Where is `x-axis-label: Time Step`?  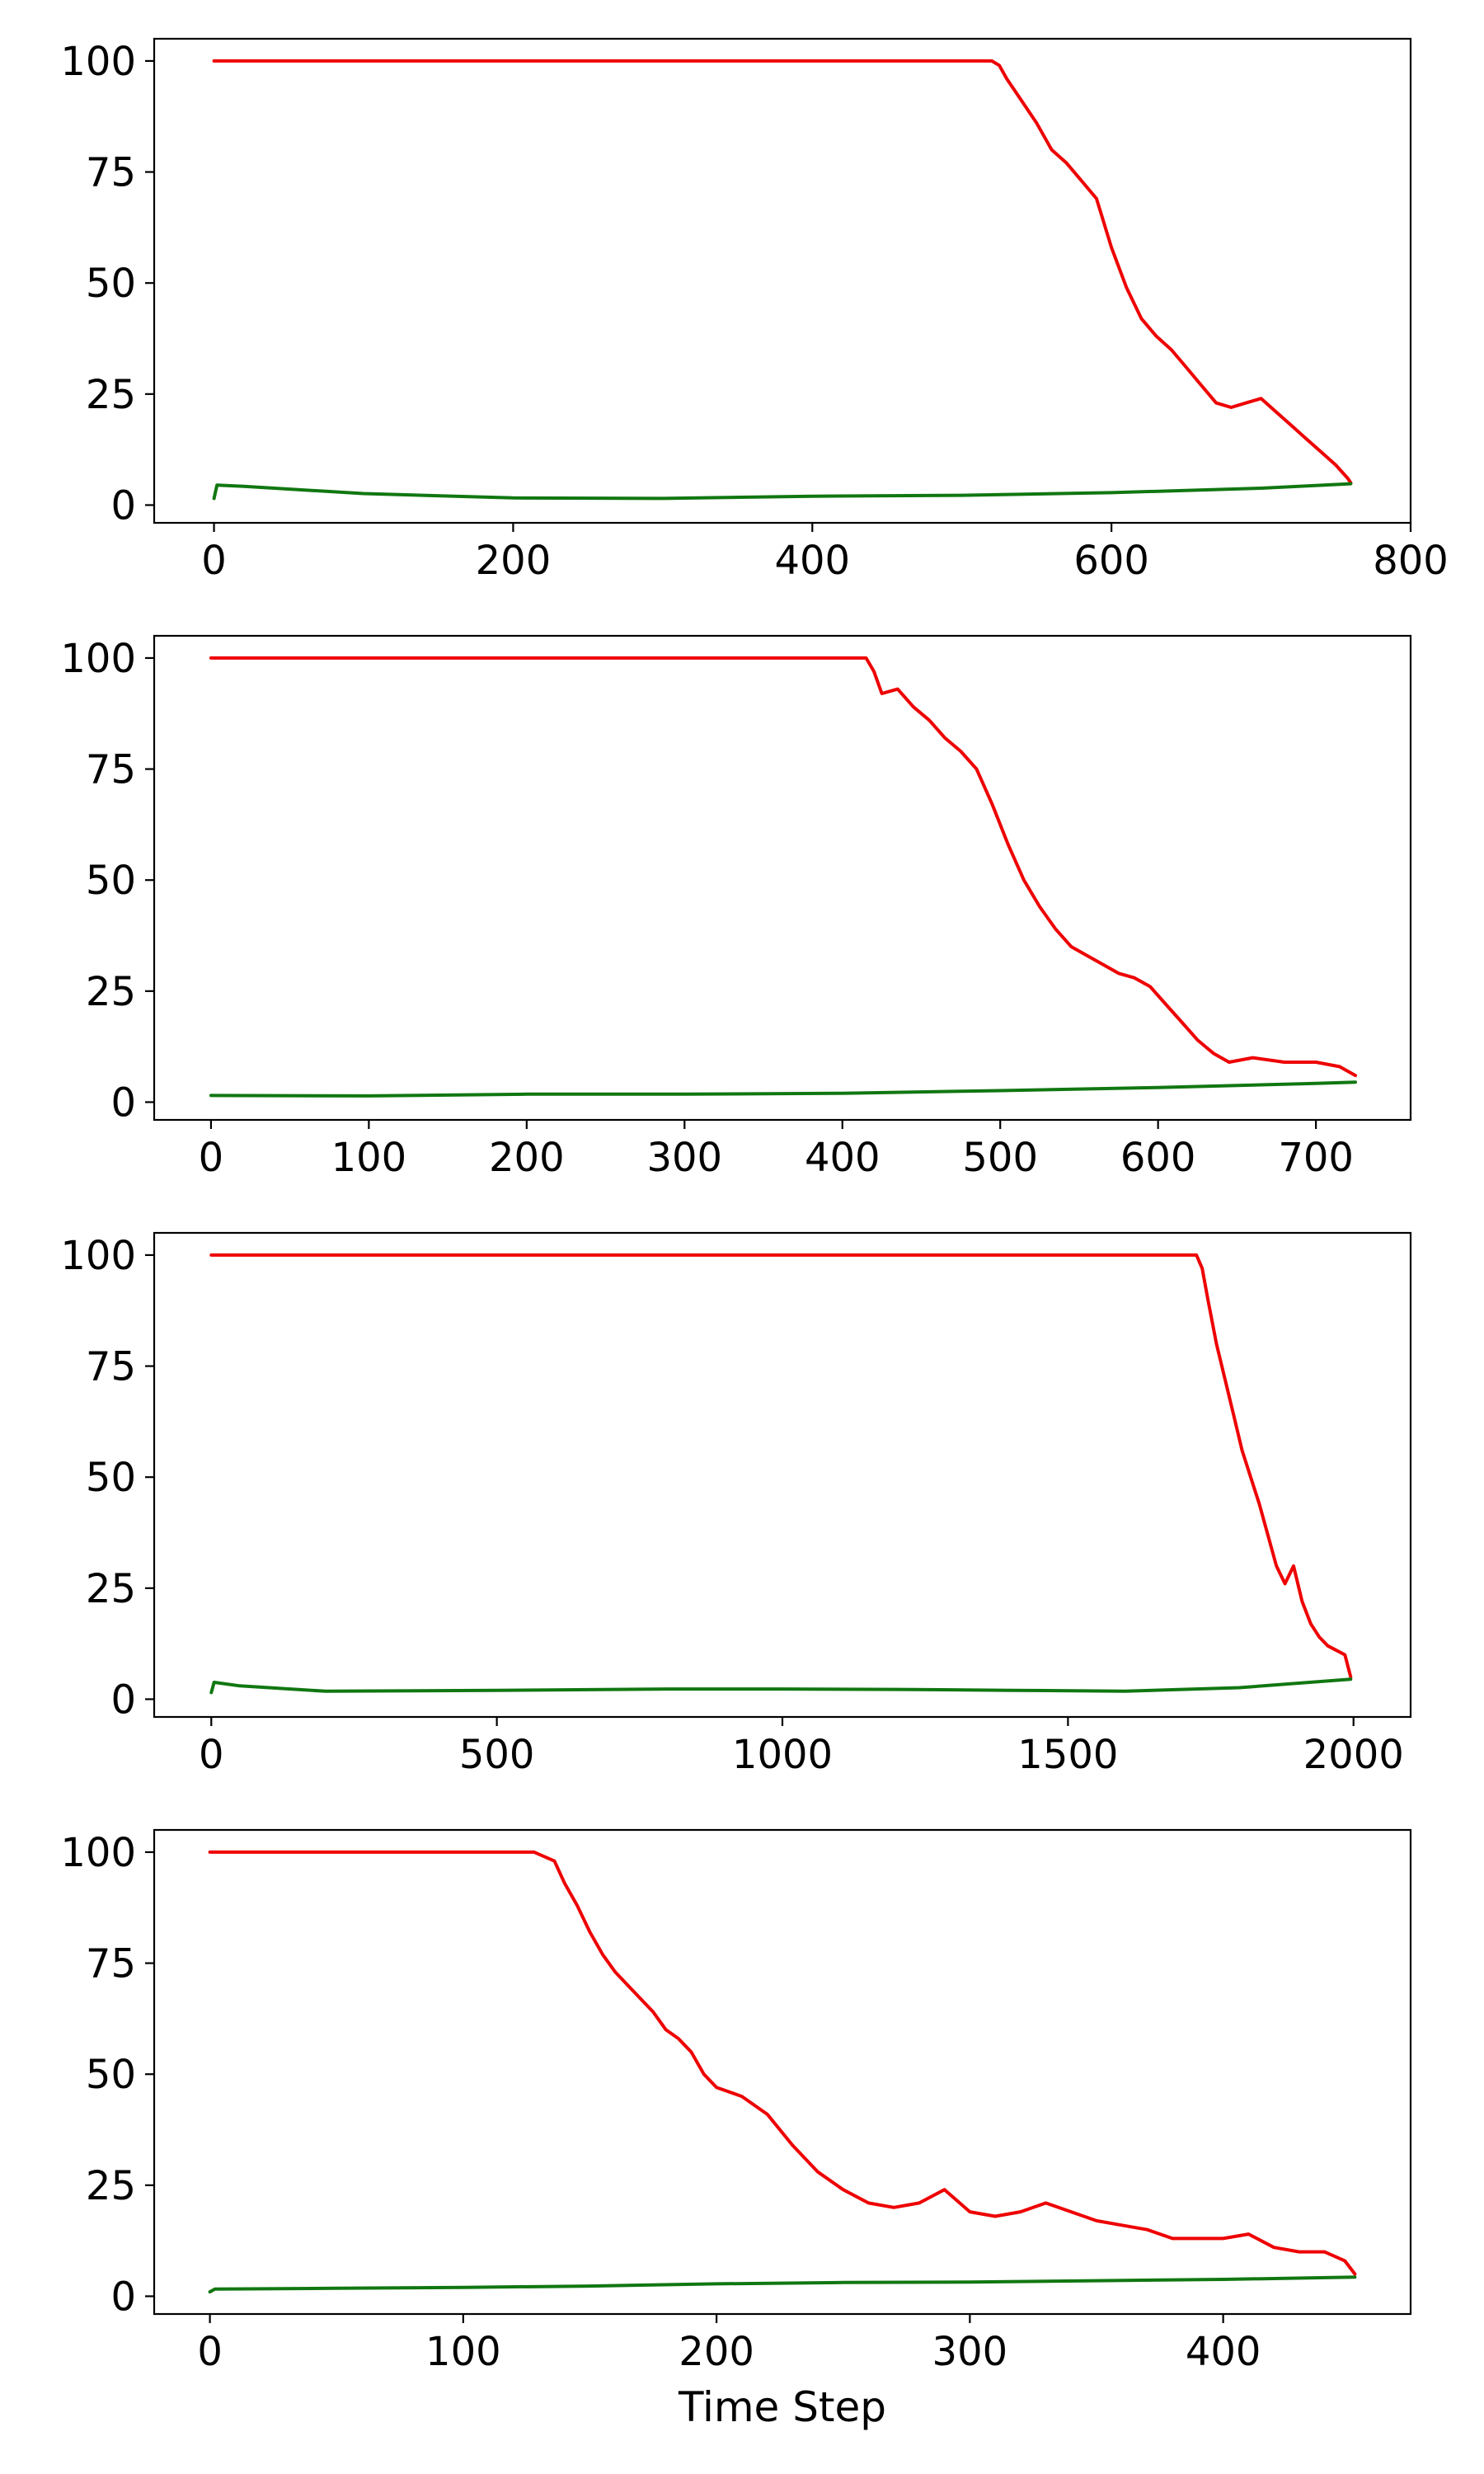 x-axis-label: Time Step is located at coordinates (782, 2407).